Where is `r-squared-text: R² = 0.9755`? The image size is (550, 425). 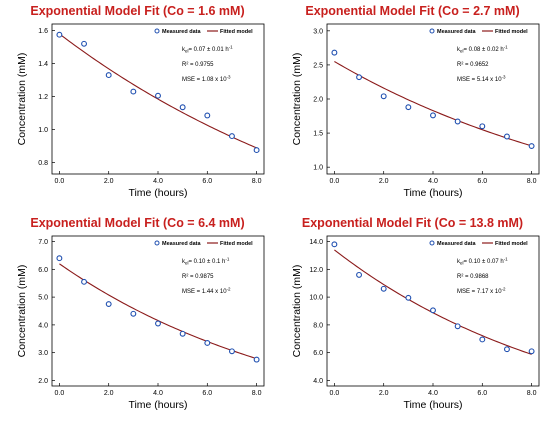
r-squared-text: R² = 0.9755 is located at coordinates (198, 65).